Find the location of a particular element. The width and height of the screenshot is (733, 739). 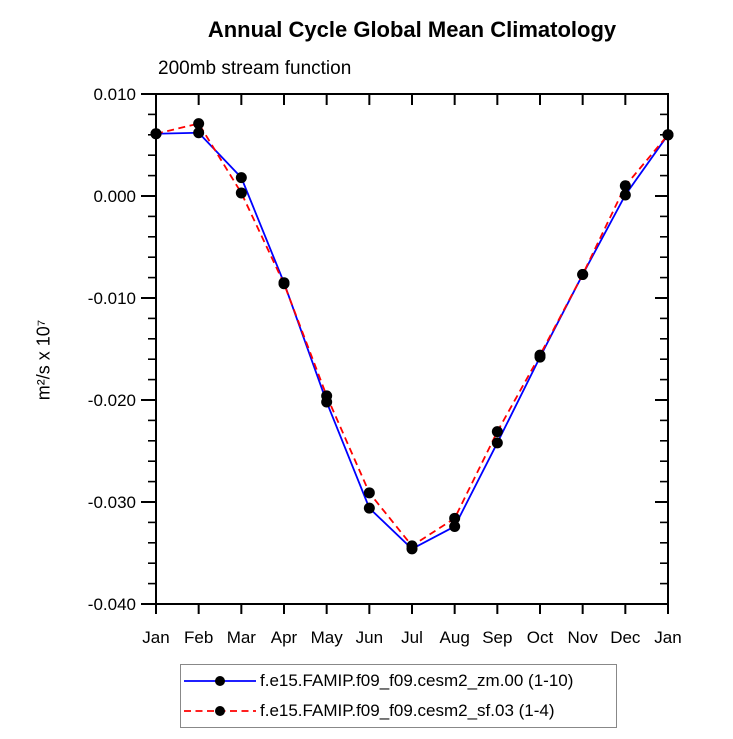

legend-line-sample-dashed is located at coordinates (220, 711).